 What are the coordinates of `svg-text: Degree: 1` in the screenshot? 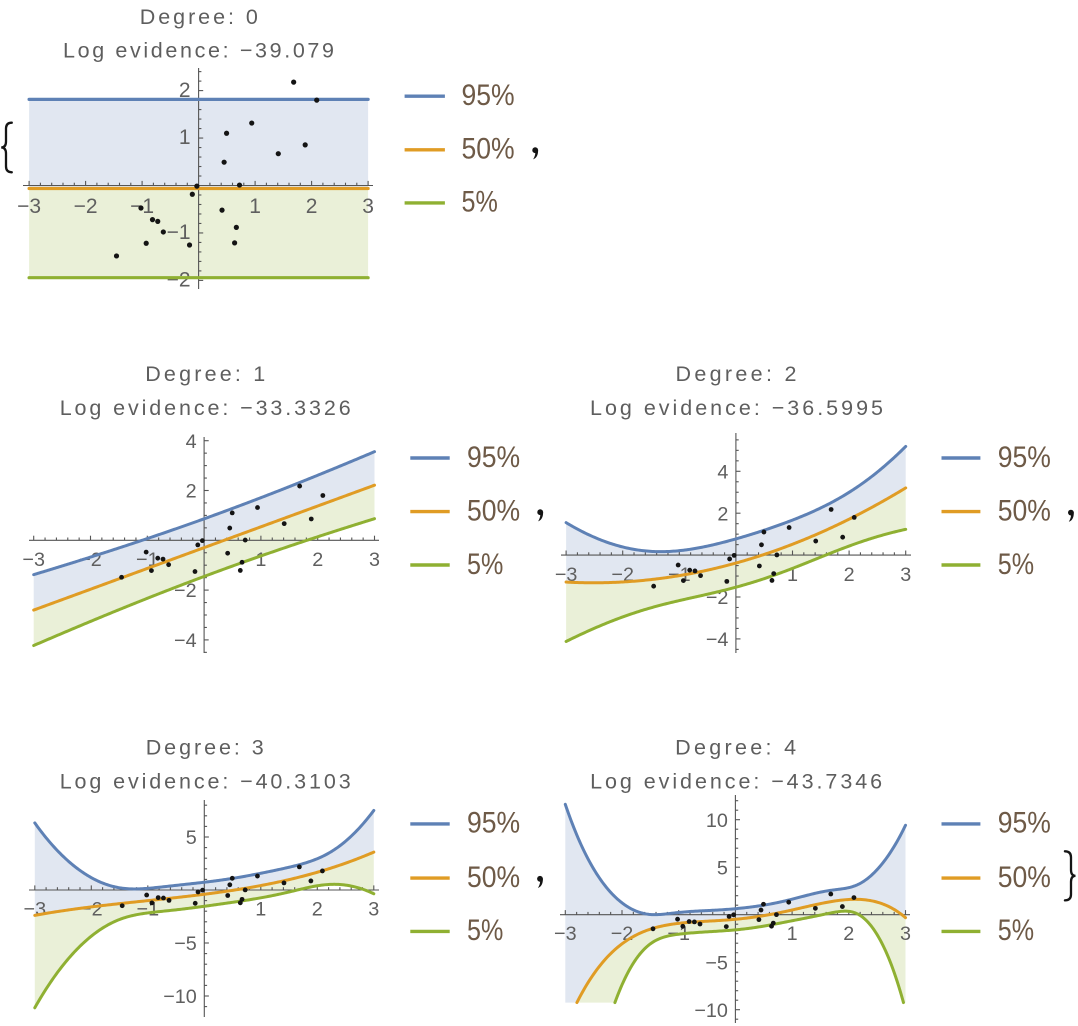 It's located at (205, 374).